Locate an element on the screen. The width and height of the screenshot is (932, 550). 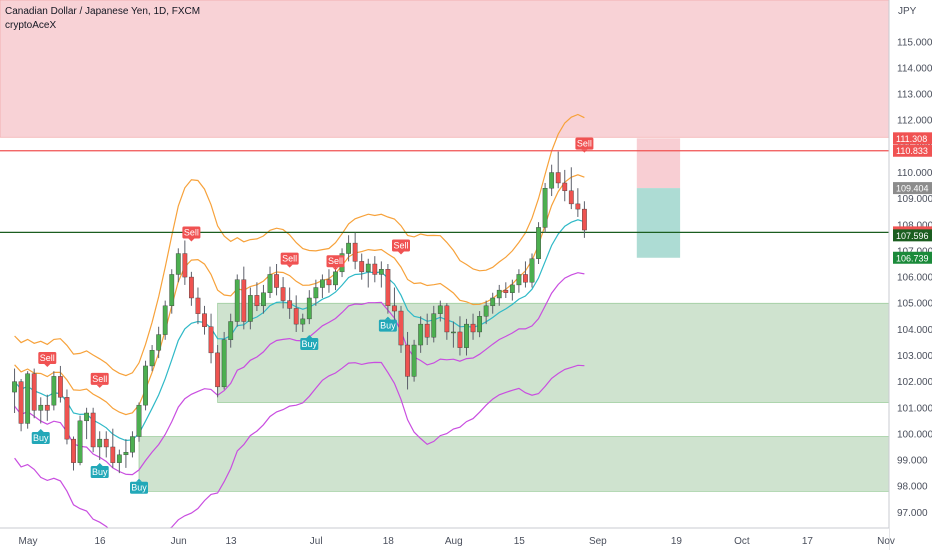
price-tick-label: 105.000 is located at coordinates (914, 304).